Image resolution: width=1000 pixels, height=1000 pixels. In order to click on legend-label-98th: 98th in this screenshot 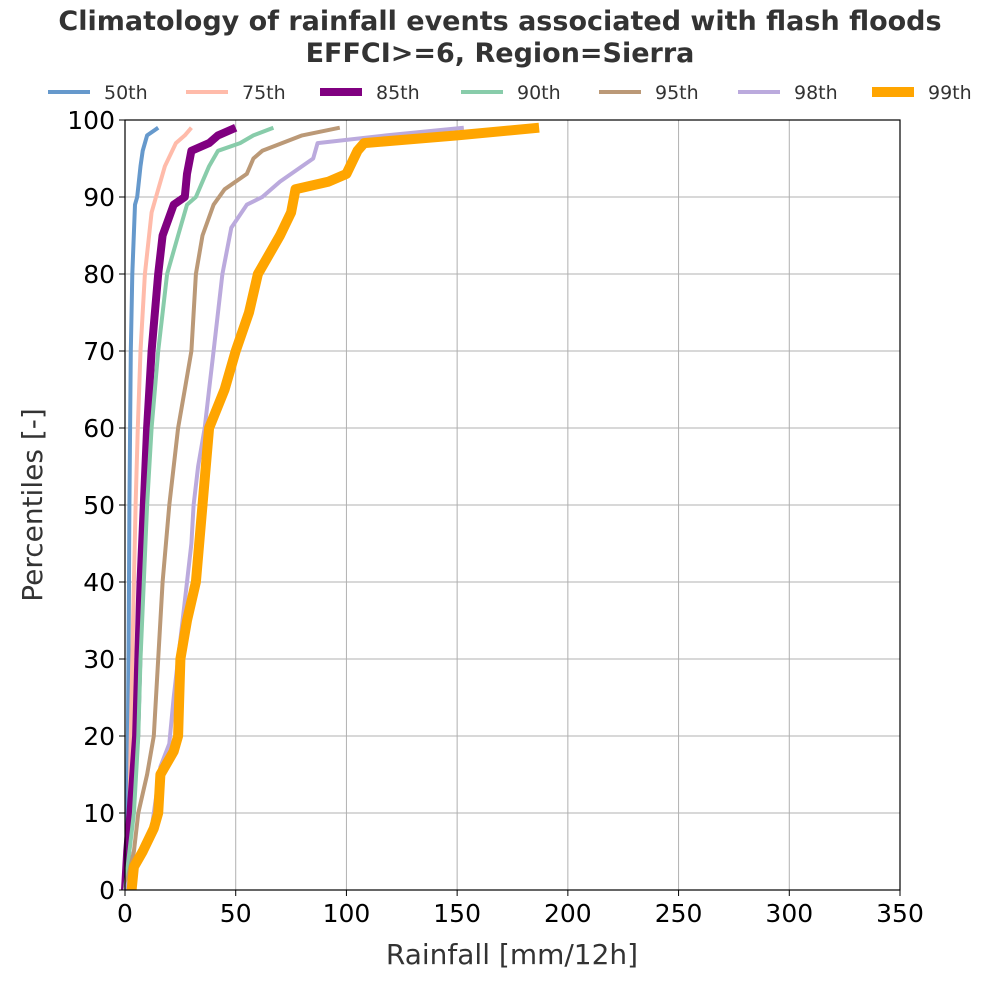, I will do `click(816, 93)`.